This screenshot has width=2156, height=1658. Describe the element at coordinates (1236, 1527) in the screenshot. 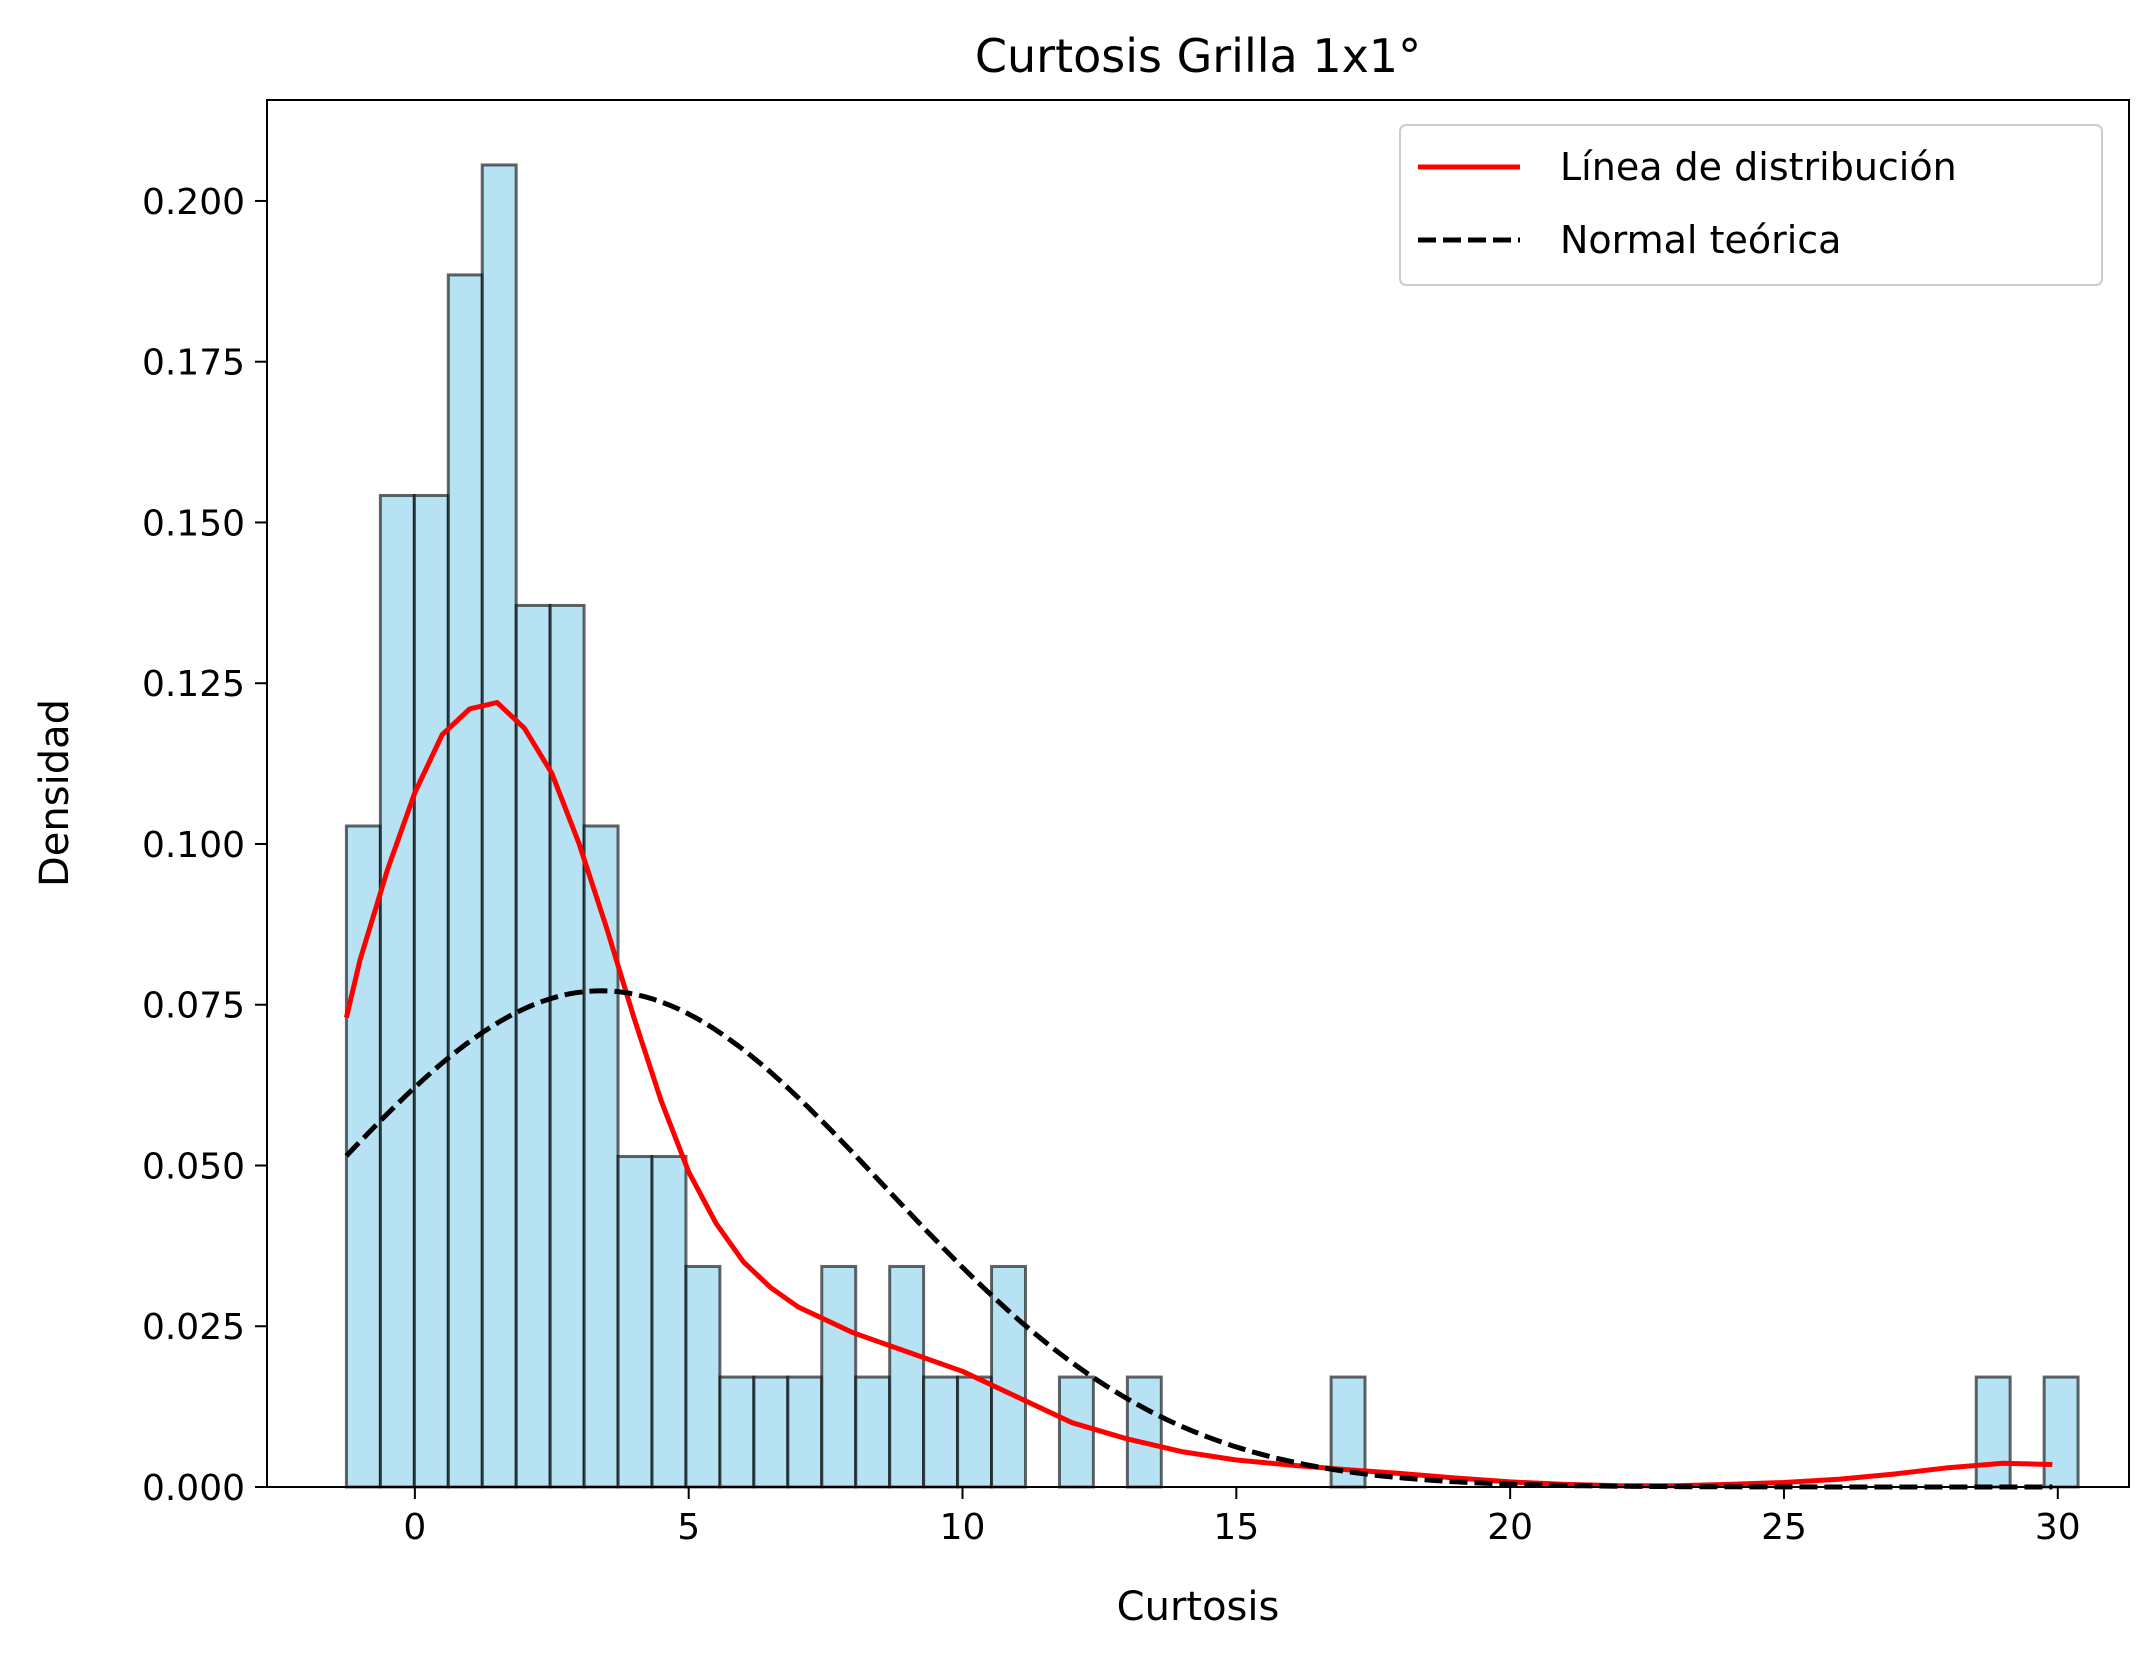

I see `x-tick-label: 15` at that location.